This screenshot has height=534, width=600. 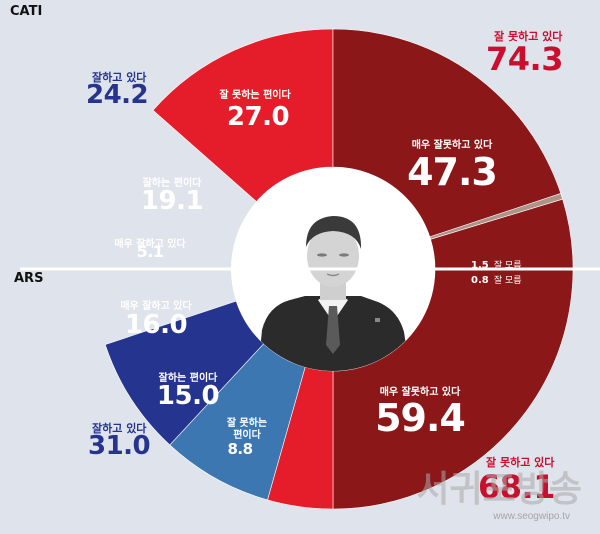 I want to click on ars-negative-value: 8.8, so click(x=240, y=449).